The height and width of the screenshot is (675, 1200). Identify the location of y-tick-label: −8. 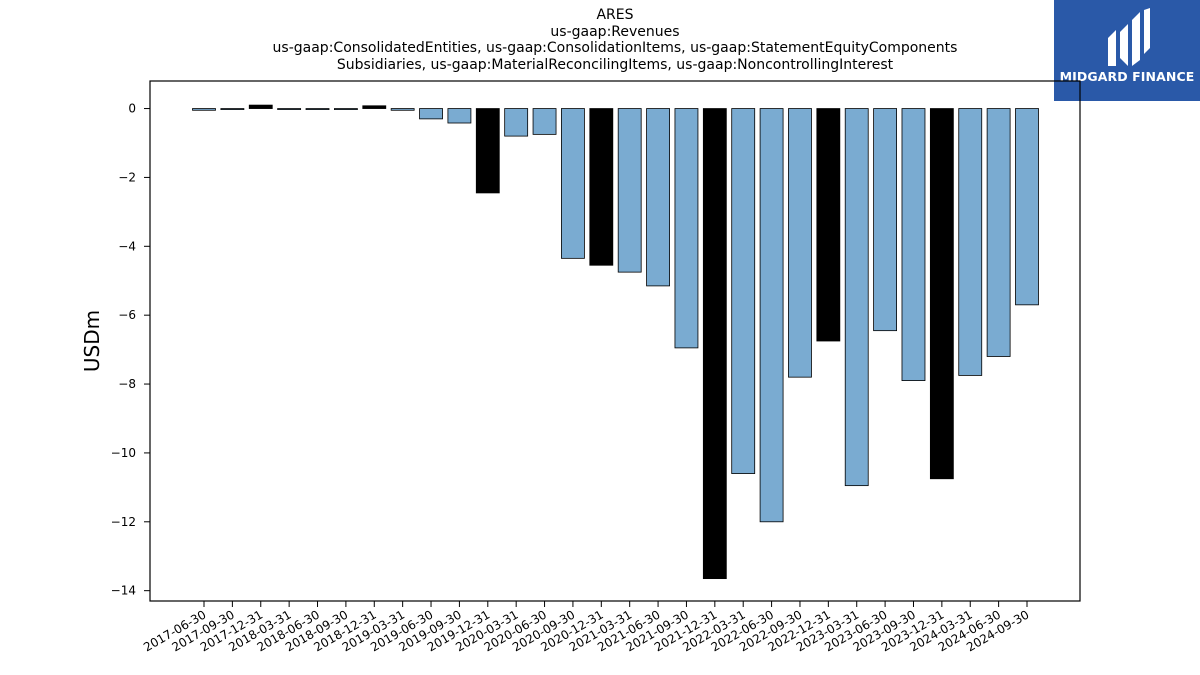
(127, 384).